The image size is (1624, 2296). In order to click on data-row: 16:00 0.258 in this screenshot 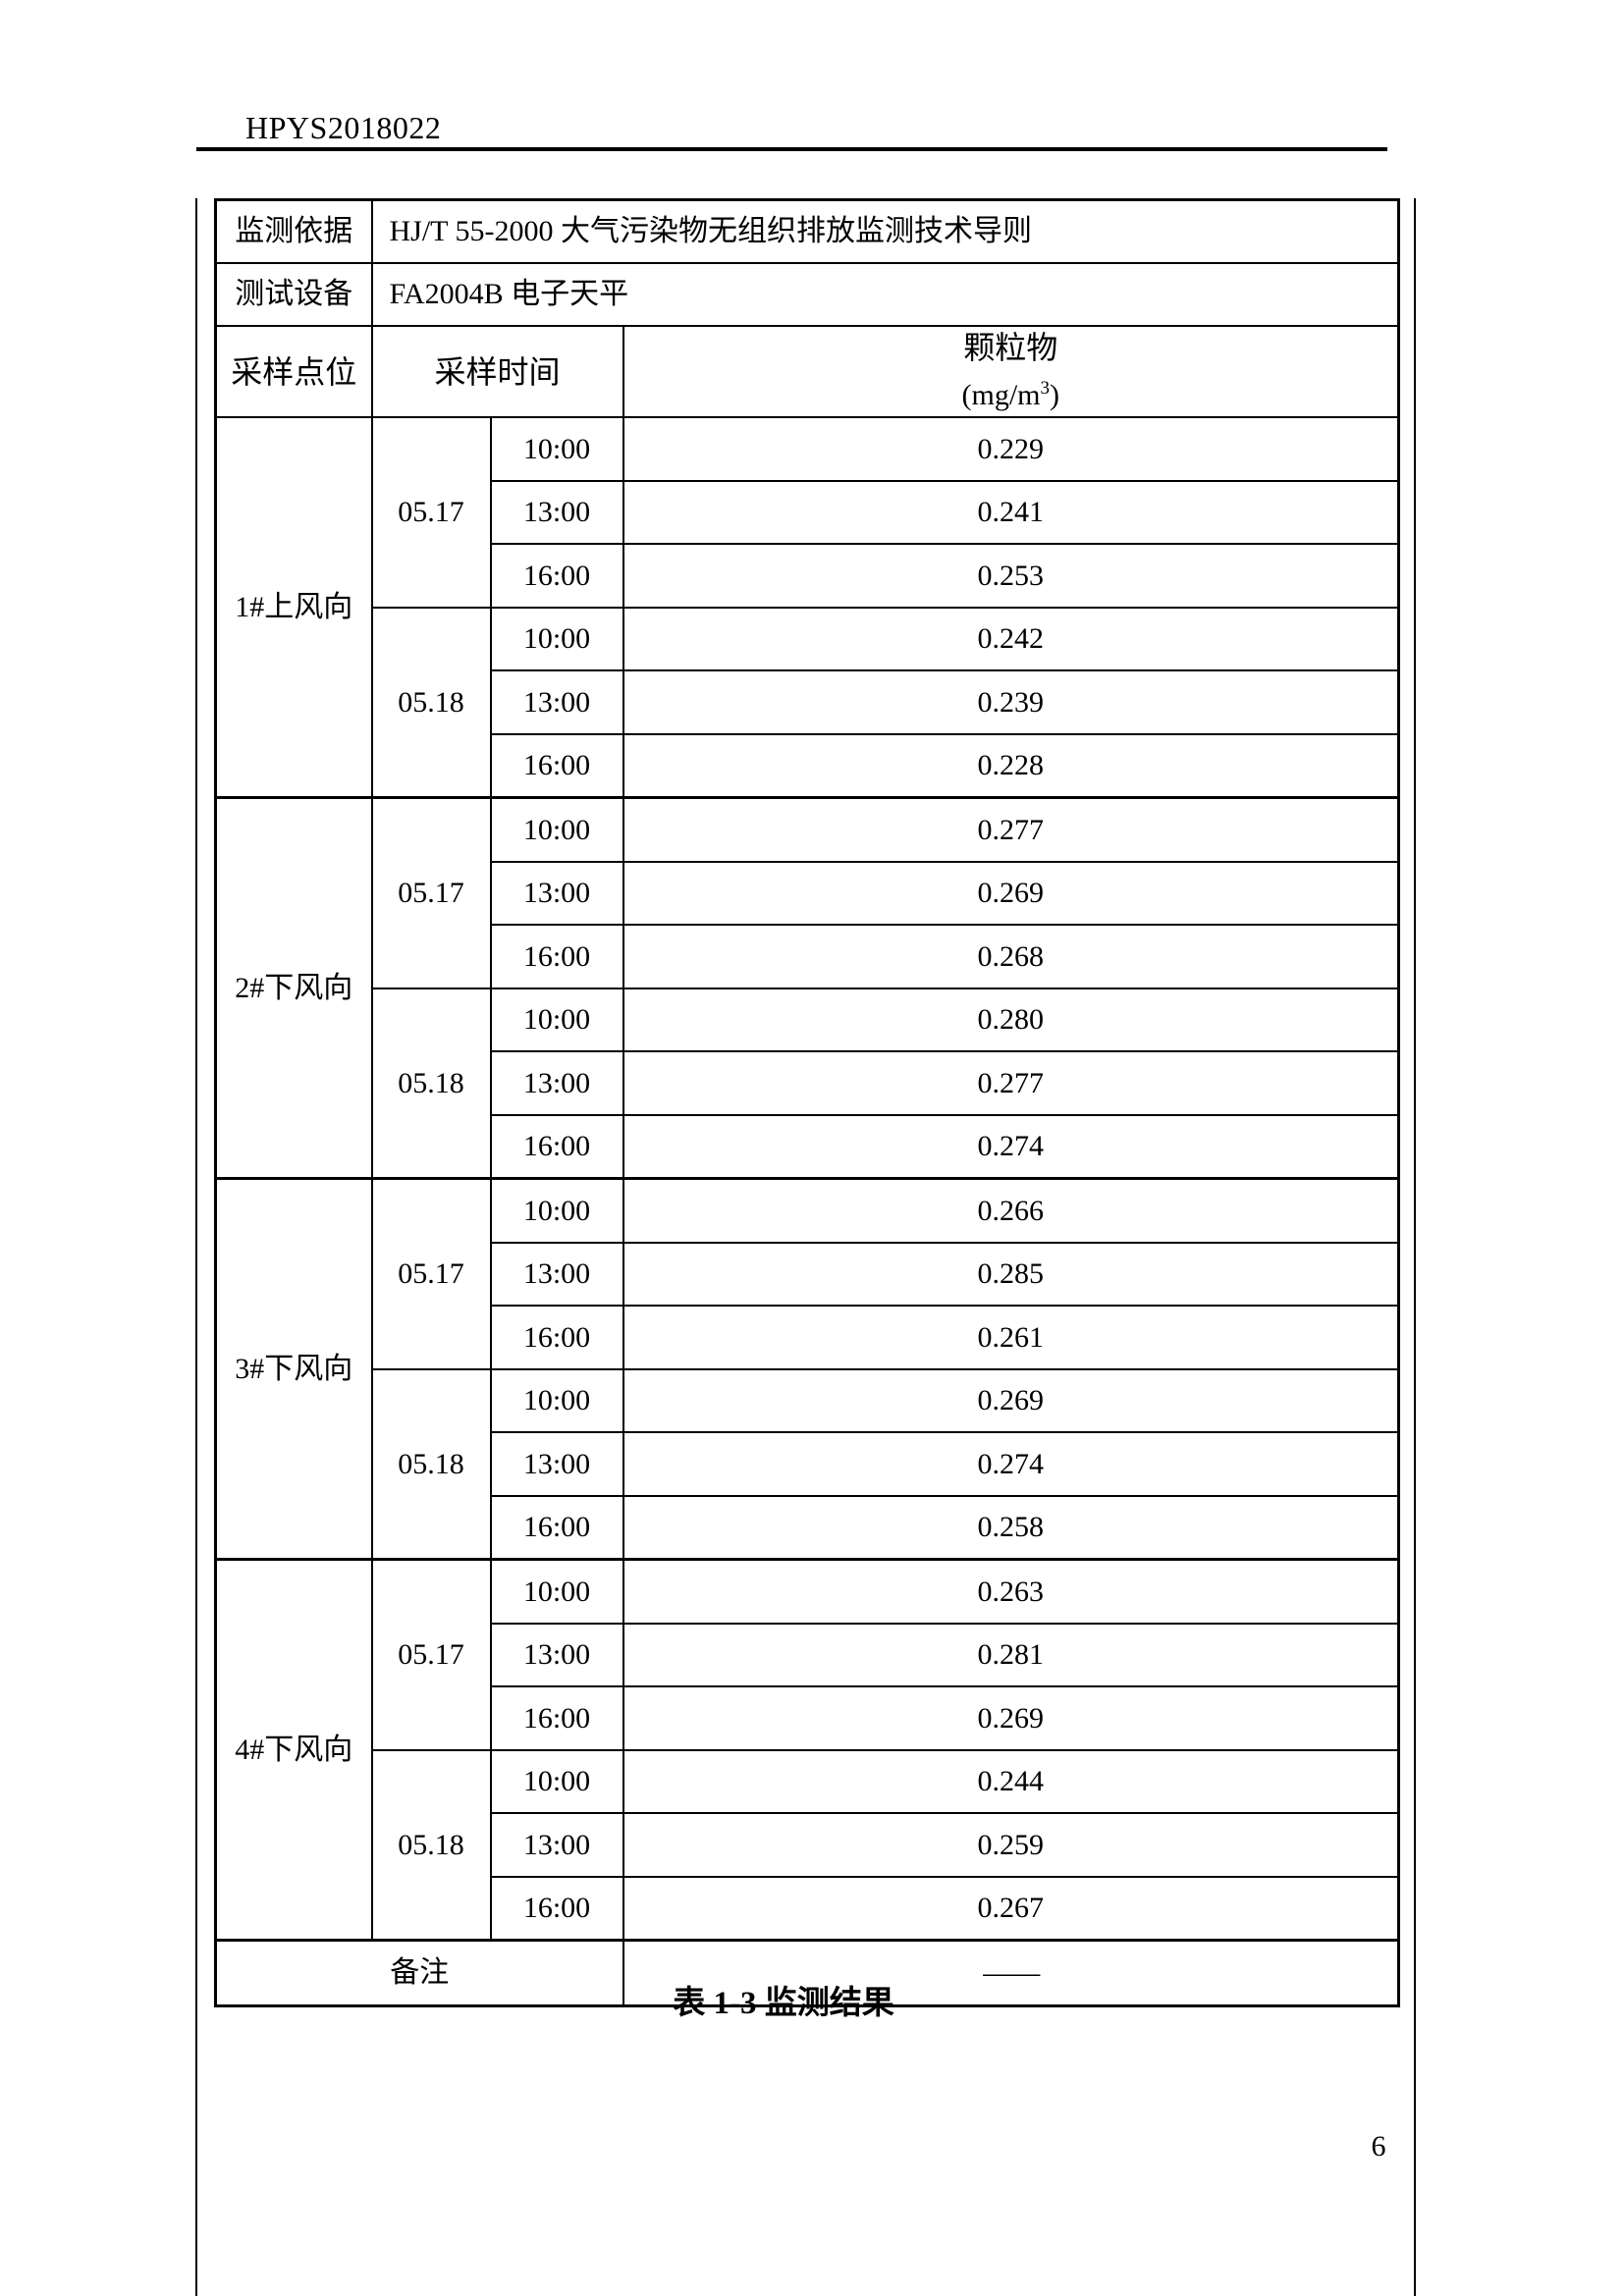, I will do `click(808, 1527)`.